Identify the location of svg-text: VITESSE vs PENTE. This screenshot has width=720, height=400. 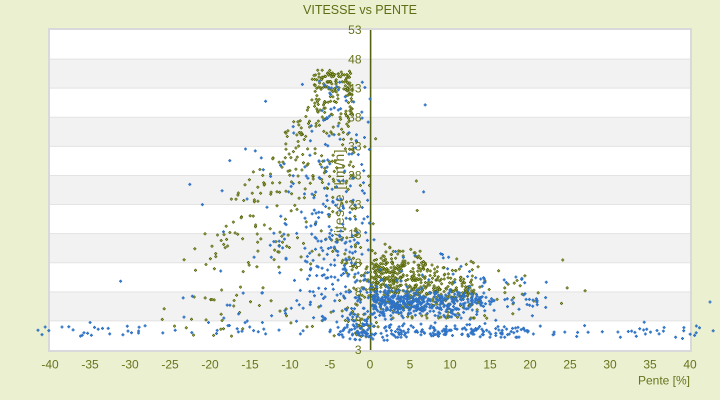
(360, 10).